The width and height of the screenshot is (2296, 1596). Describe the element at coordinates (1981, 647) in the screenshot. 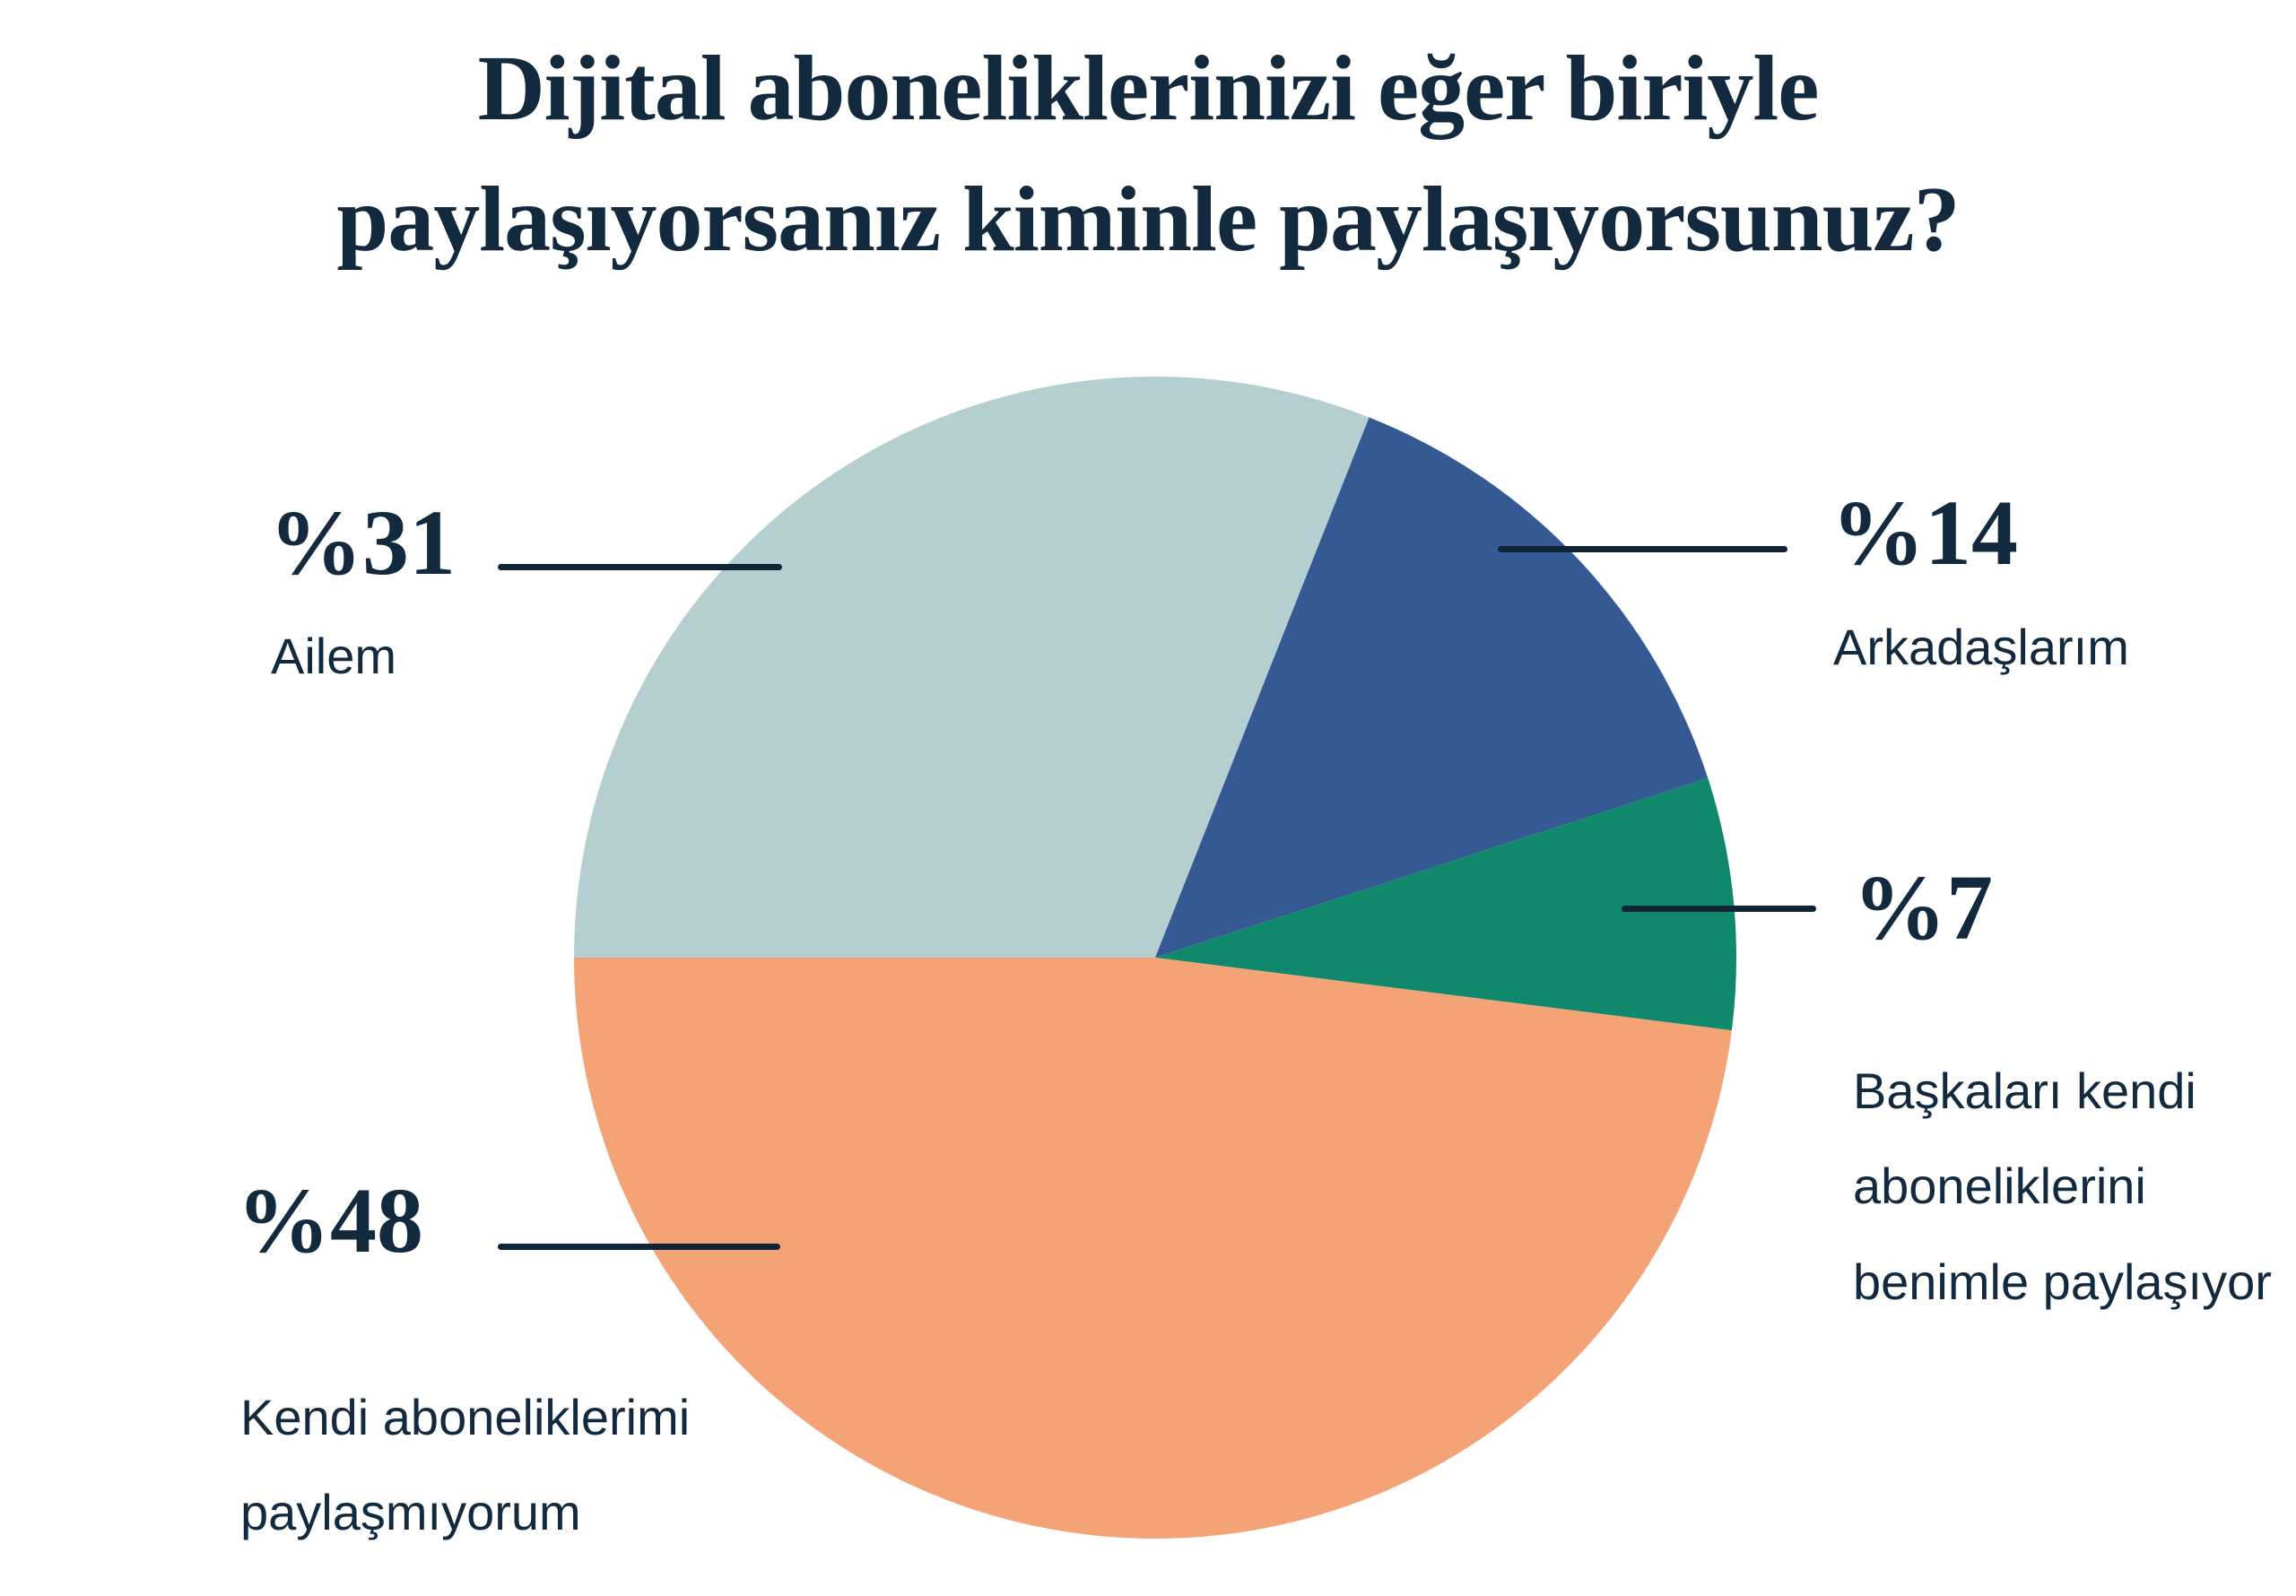

I see `callout-arkadaslarim-label: Arkadaşlarım` at that location.